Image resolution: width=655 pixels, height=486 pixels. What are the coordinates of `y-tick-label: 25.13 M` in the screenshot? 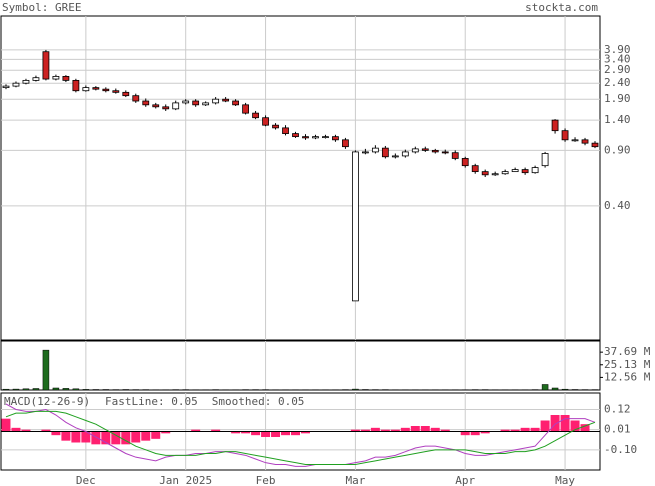 It's located at (627, 364).